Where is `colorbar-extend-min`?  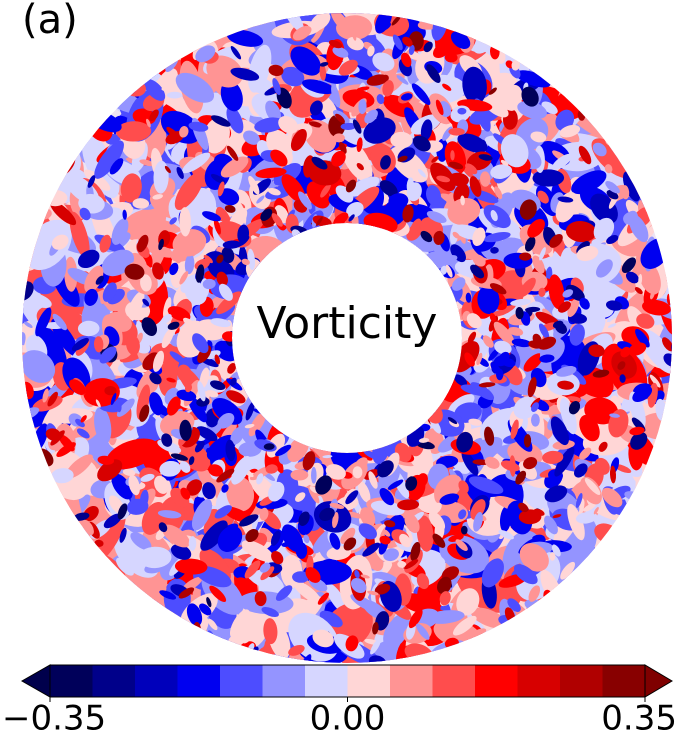
colorbar-extend-min is located at coordinates (35, 681).